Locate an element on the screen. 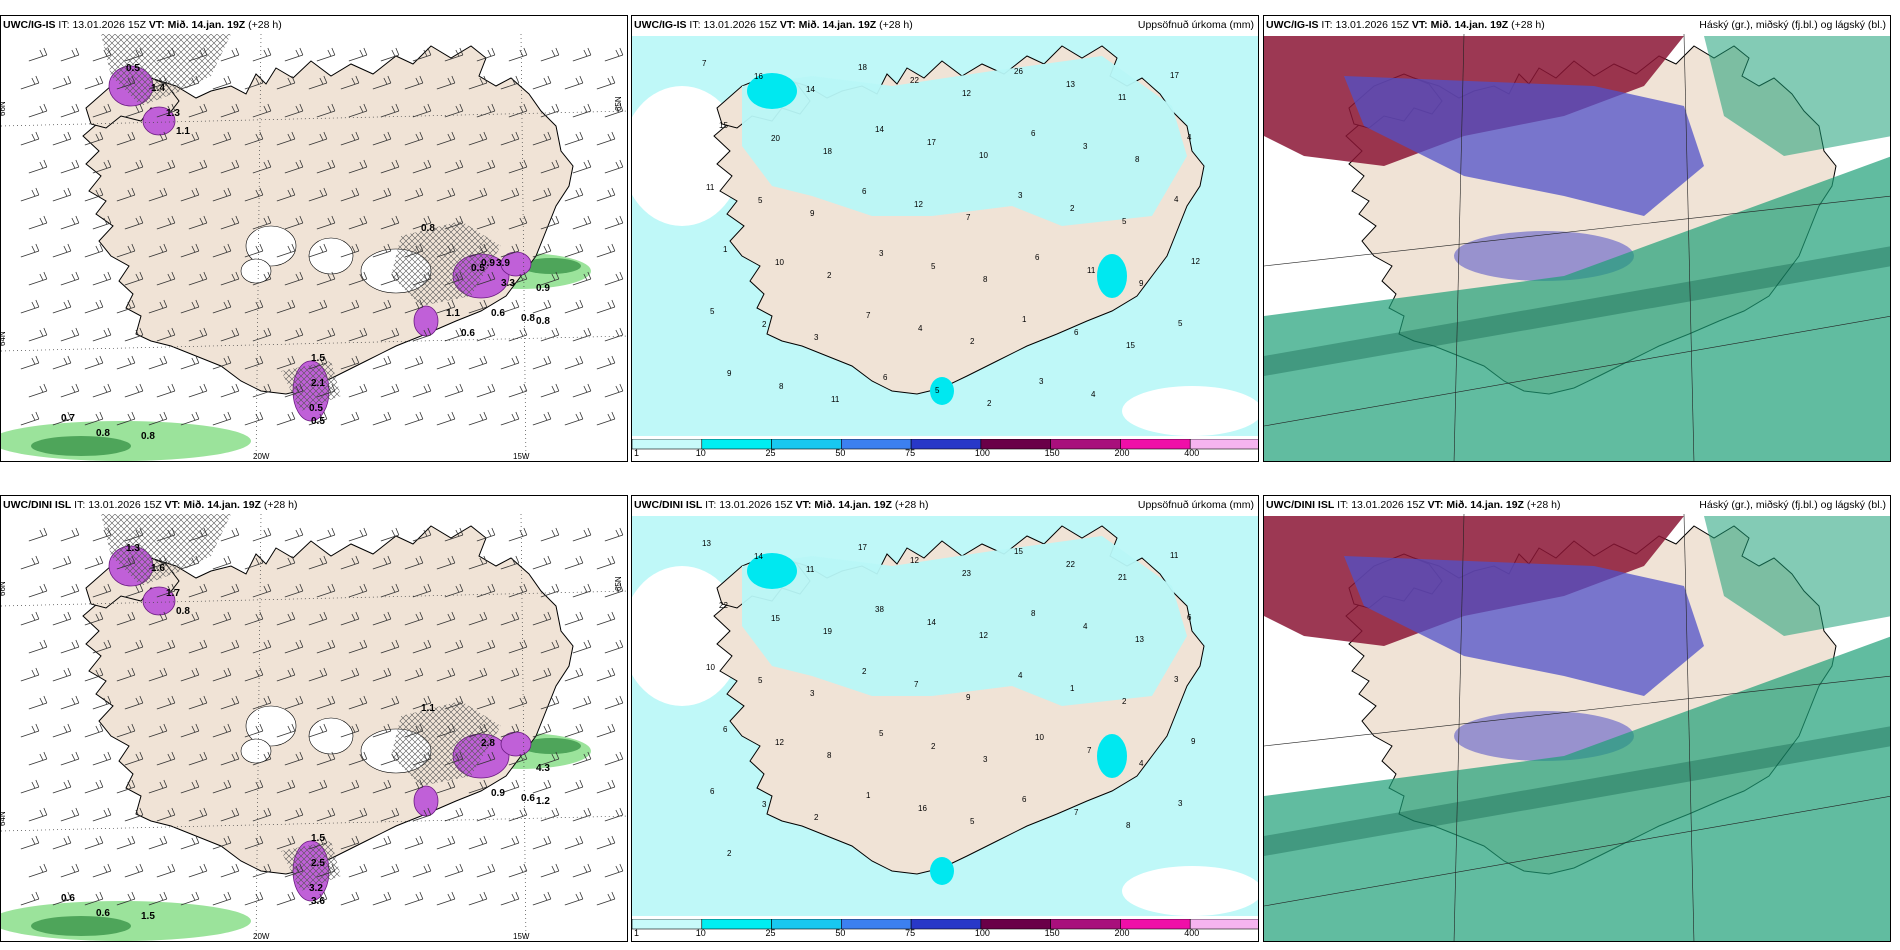 Image resolution: width=1900 pixels, height=950 pixels. precip-value-label: 1.6 is located at coordinates (158, 568).